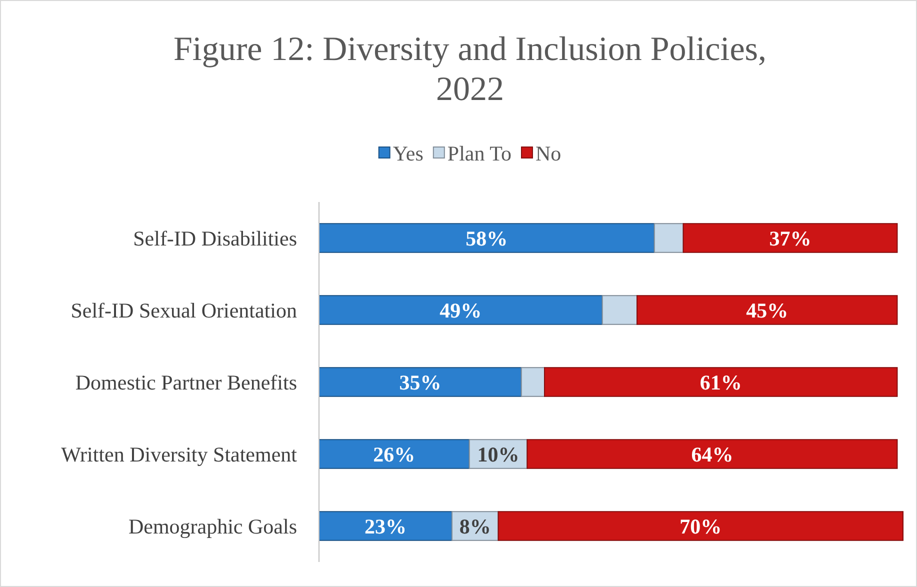 This screenshot has width=917, height=587. What do you see at coordinates (498, 454) in the screenshot?
I see `data-label: 10%` at bounding box center [498, 454].